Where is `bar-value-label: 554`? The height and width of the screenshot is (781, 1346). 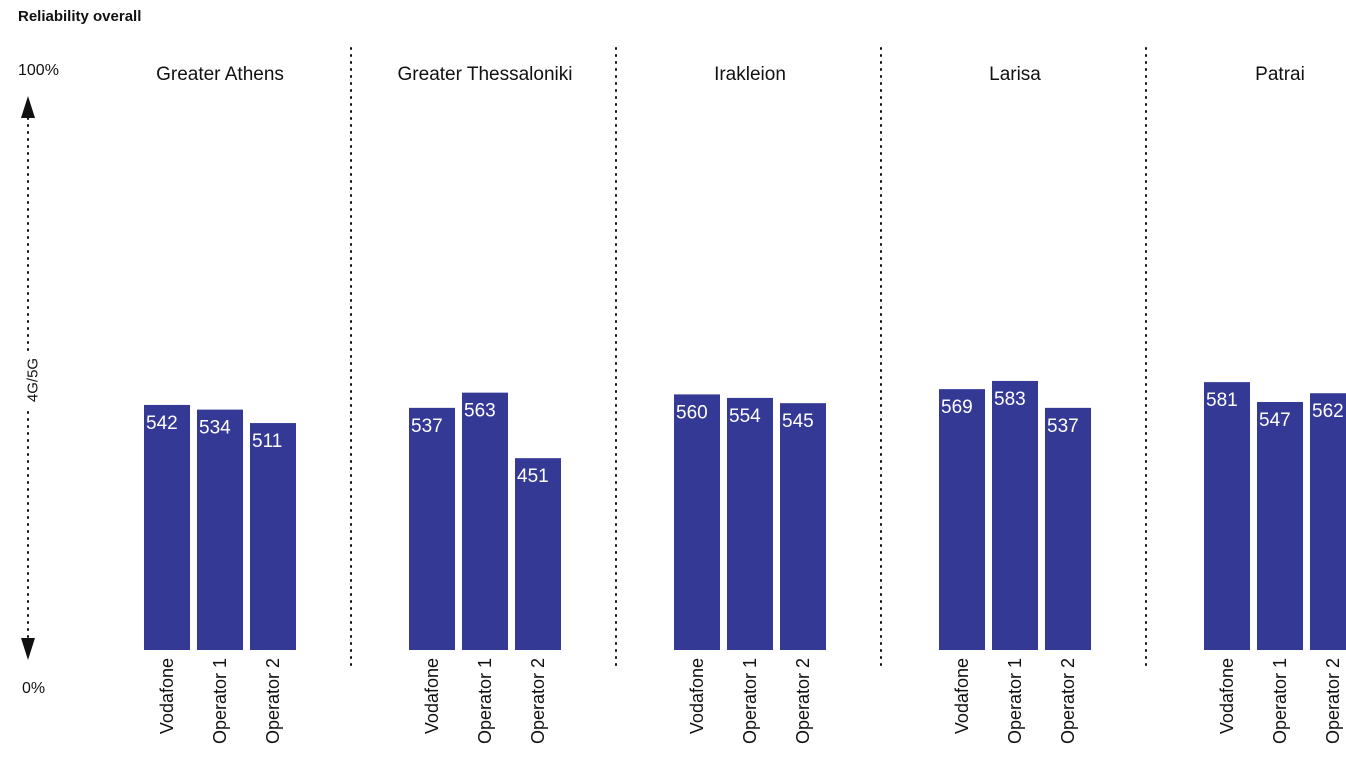
bar-value-label: 554 is located at coordinates (745, 416).